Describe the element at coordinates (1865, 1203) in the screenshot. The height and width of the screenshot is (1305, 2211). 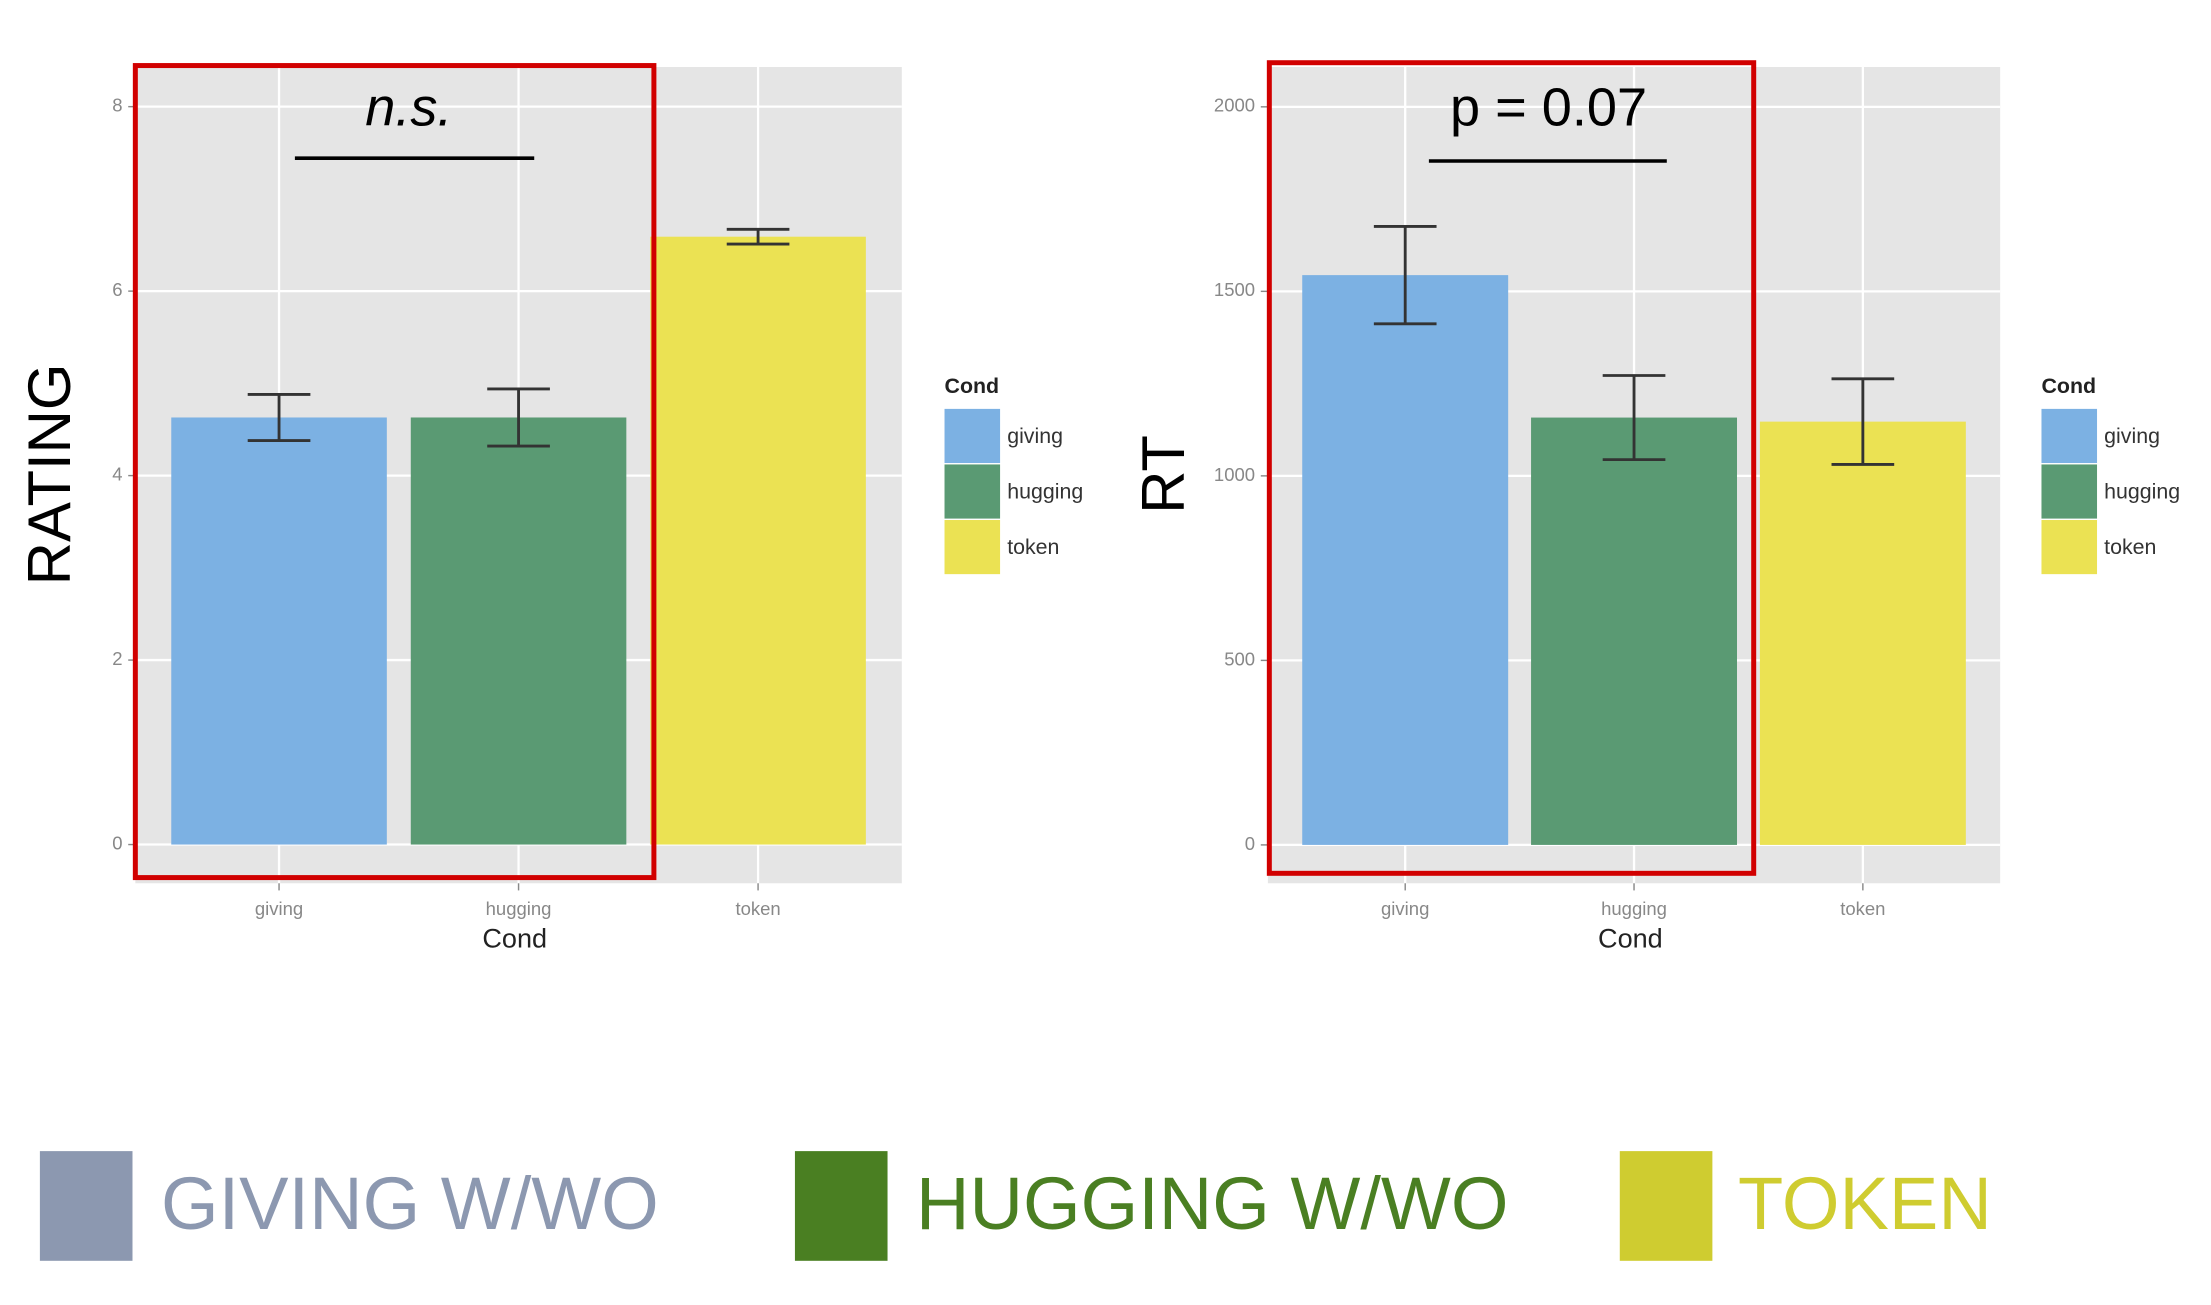
I see `footer-label: TOKEN` at that location.